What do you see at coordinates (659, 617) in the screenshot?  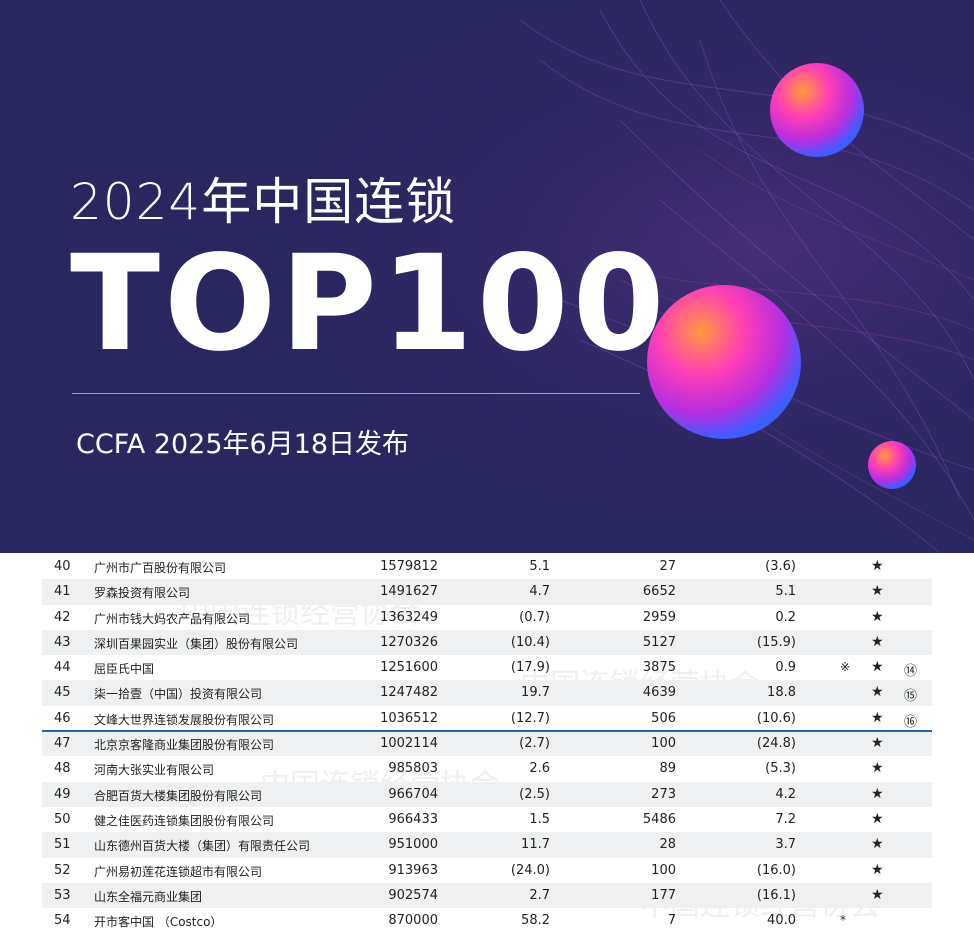 I see `store-count-cell: 2959` at bounding box center [659, 617].